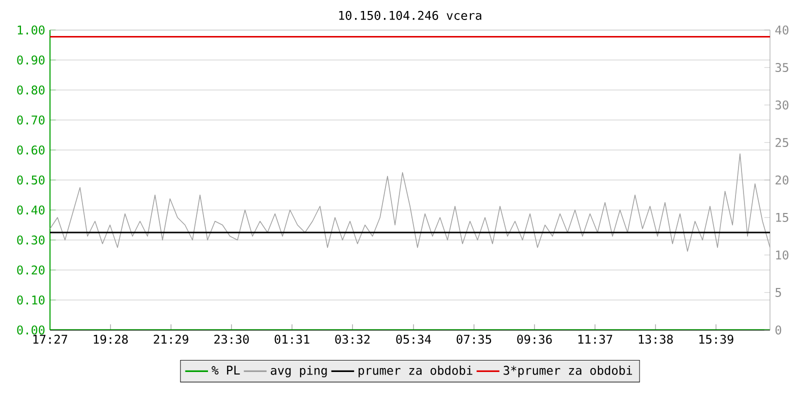 This screenshot has height=400, width=800. Describe the element at coordinates (31, 60) in the screenshot. I see `y-tick-label: 0.90` at that location.